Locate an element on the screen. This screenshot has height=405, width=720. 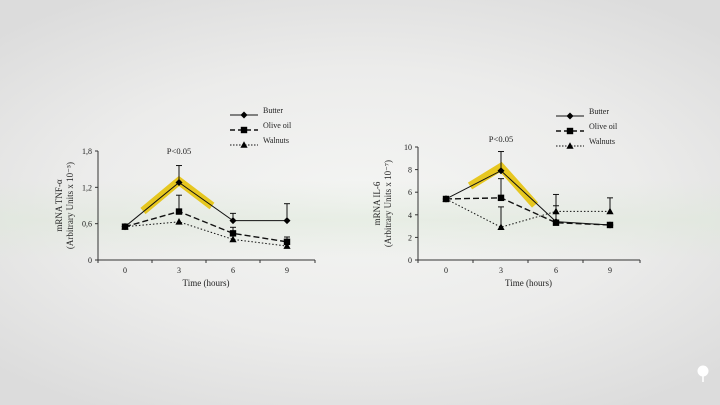
y-tick-label: 6 is located at coordinates (410, 192).